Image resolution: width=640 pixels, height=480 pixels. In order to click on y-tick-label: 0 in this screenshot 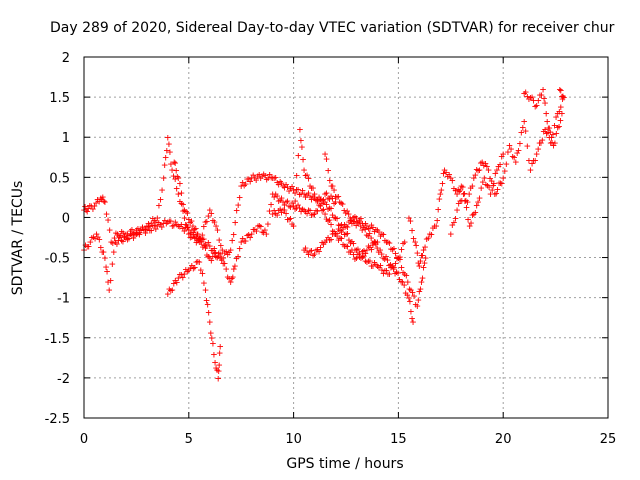, I will do `click(66, 218)`.